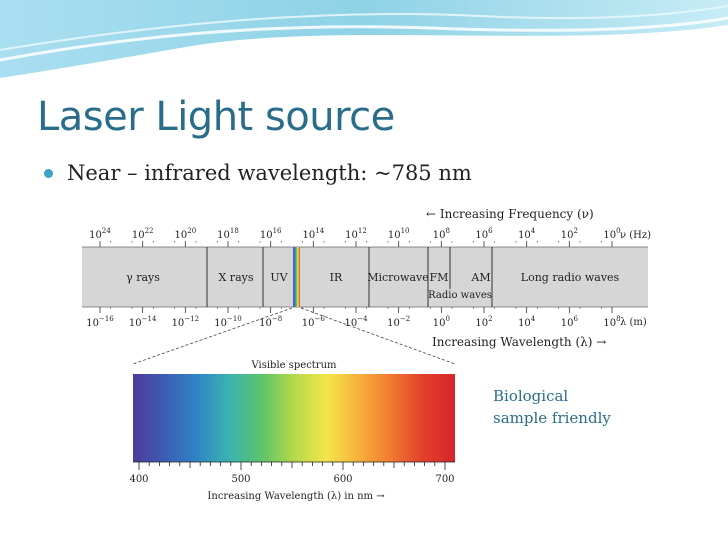 Image resolution: width=728 pixels, height=546 pixels. Describe the element at coordinates (48, 173) in the screenshot. I see `bullet-icon` at that location.